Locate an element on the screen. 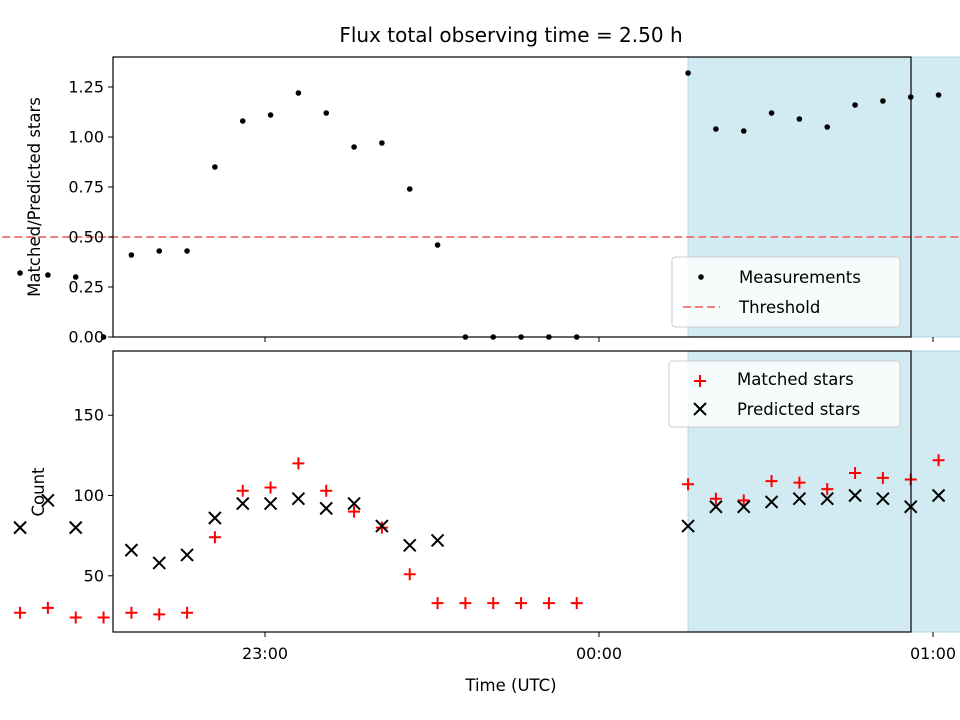 The width and height of the screenshot is (960, 720). x-tick-label: 23:00 is located at coordinates (265, 653).